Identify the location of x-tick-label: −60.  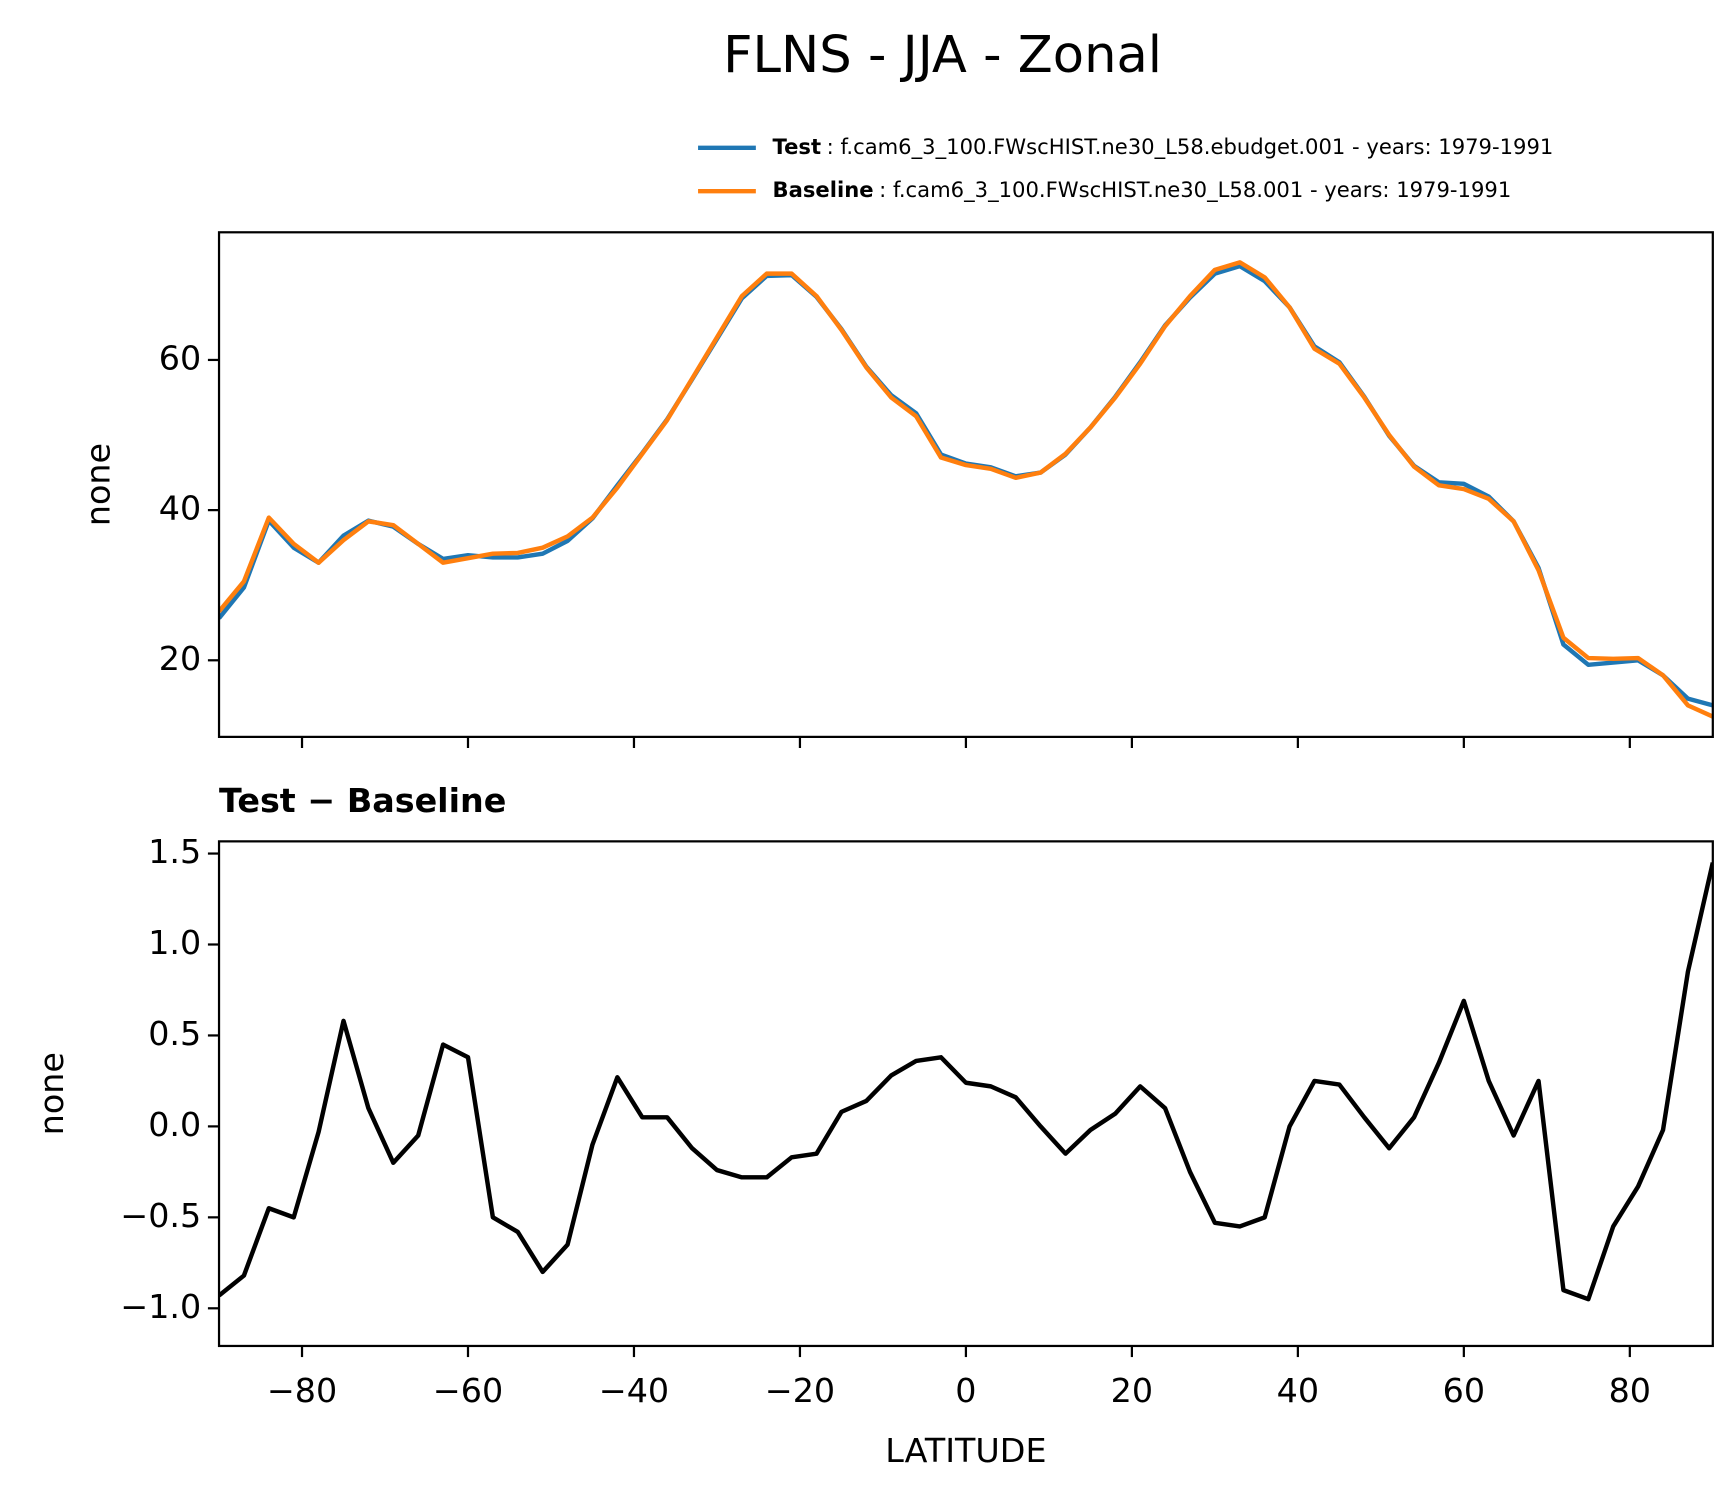
(468, 1390).